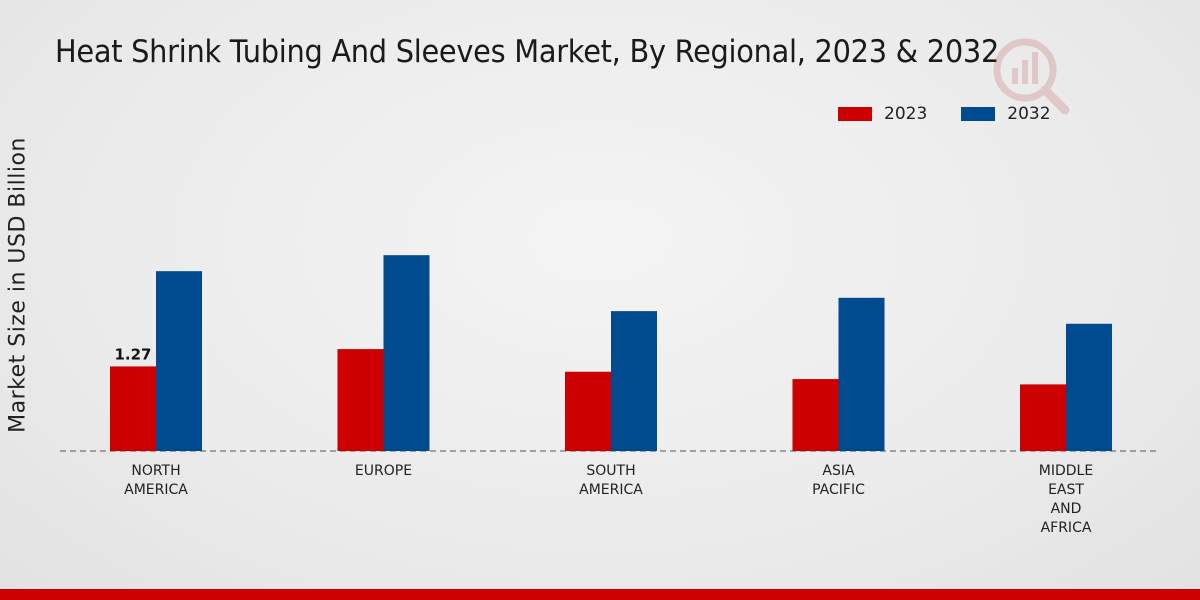 The height and width of the screenshot is (600, 1200). Describe the element at coordinates (360, 400) in the screenshot. I see `bar-2023-europe` at that location.